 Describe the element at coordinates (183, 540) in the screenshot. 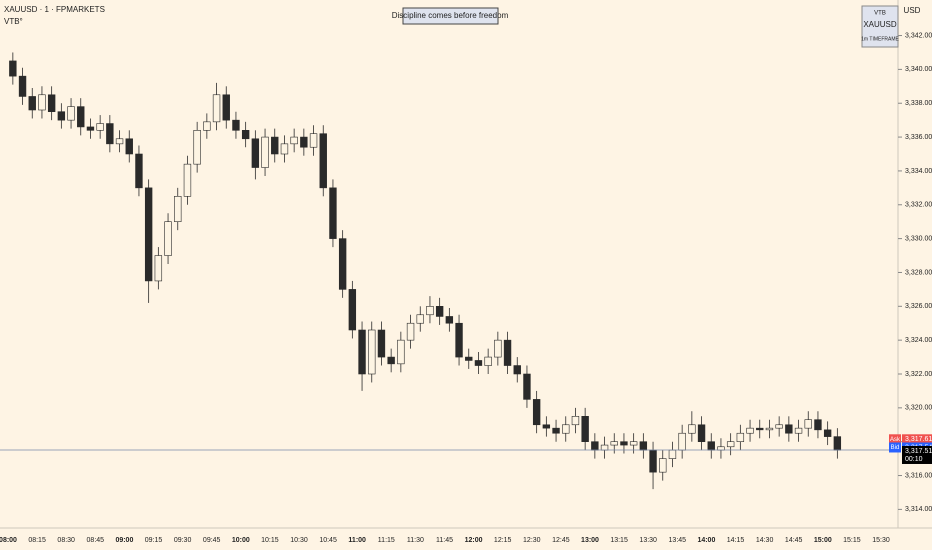

I see `x-tick-label: 09:30` at that location.